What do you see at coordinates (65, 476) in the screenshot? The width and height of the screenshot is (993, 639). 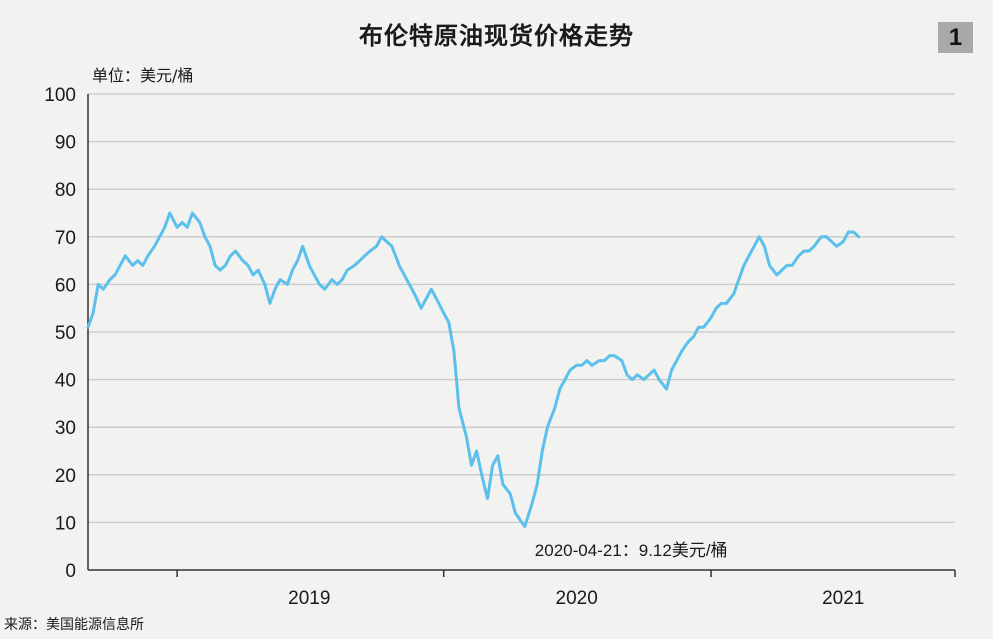 I see `y-tick-label: 20` at bounding box center [65, 476].